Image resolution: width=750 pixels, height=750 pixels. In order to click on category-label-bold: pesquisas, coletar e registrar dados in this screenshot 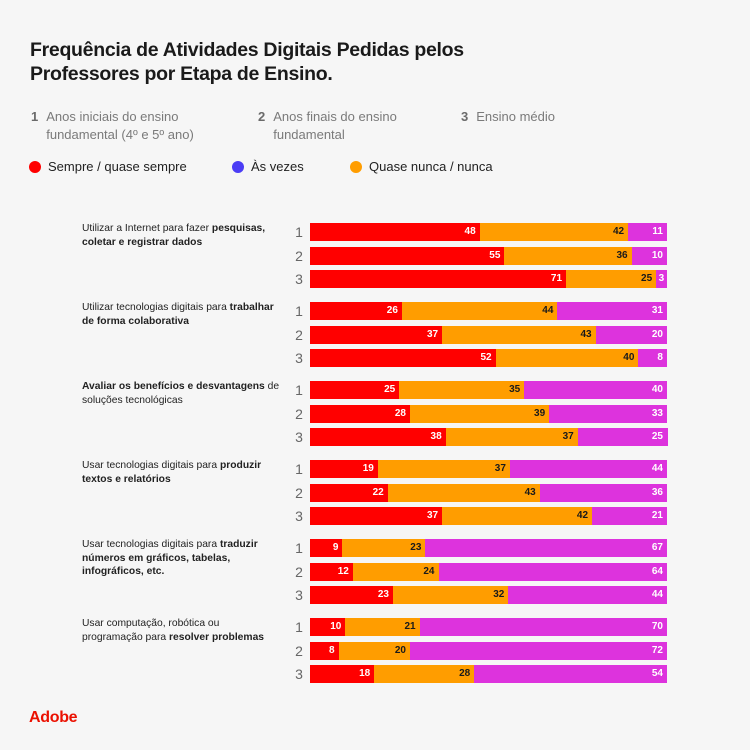, I will do `click(174, 235)`.